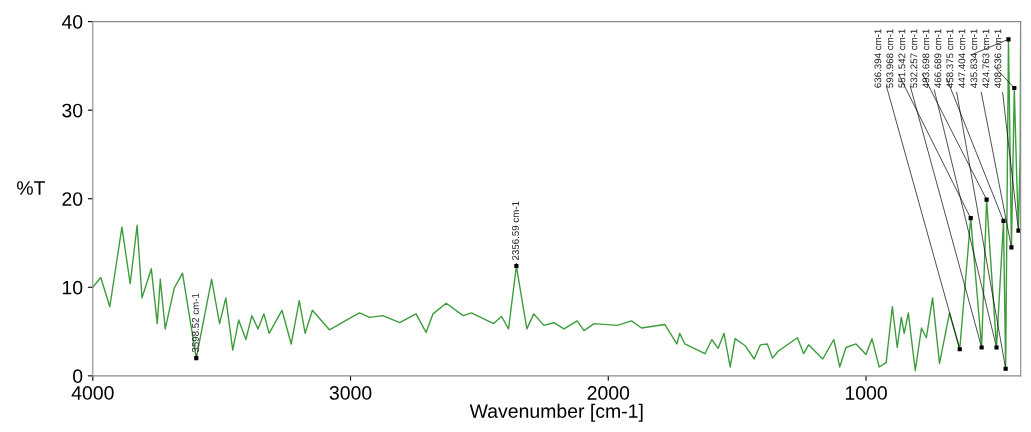  What do you see at coordinates (914, 58) in the screenshot?
I see `annotation: 532.257 cm-1` at bounding box center [914, 58].